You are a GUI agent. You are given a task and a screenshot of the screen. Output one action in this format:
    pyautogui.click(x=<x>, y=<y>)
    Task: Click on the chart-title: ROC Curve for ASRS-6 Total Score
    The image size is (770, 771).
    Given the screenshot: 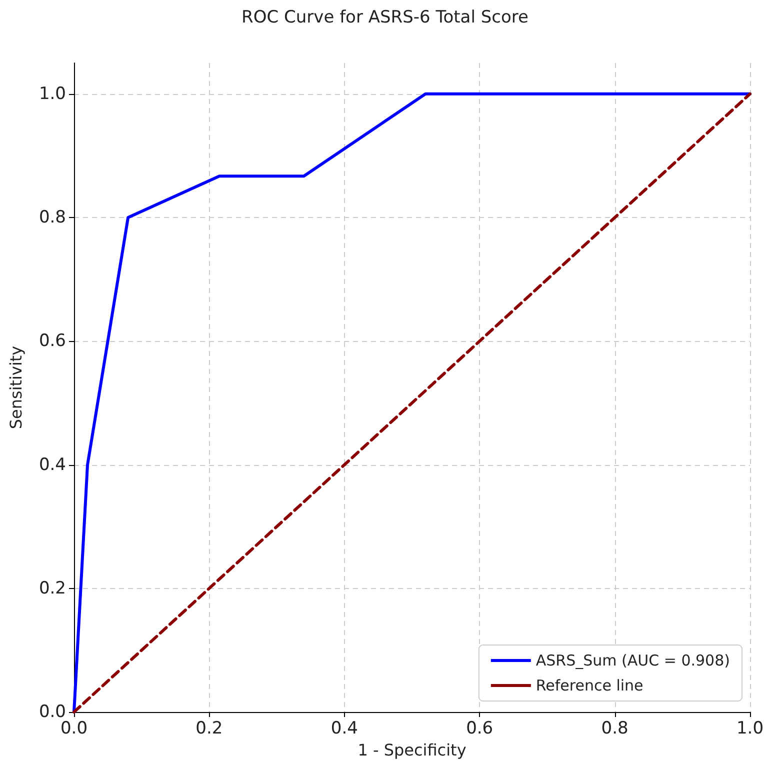 What is the action you would take?
    pyautogui.click(x=385, y=18)
    